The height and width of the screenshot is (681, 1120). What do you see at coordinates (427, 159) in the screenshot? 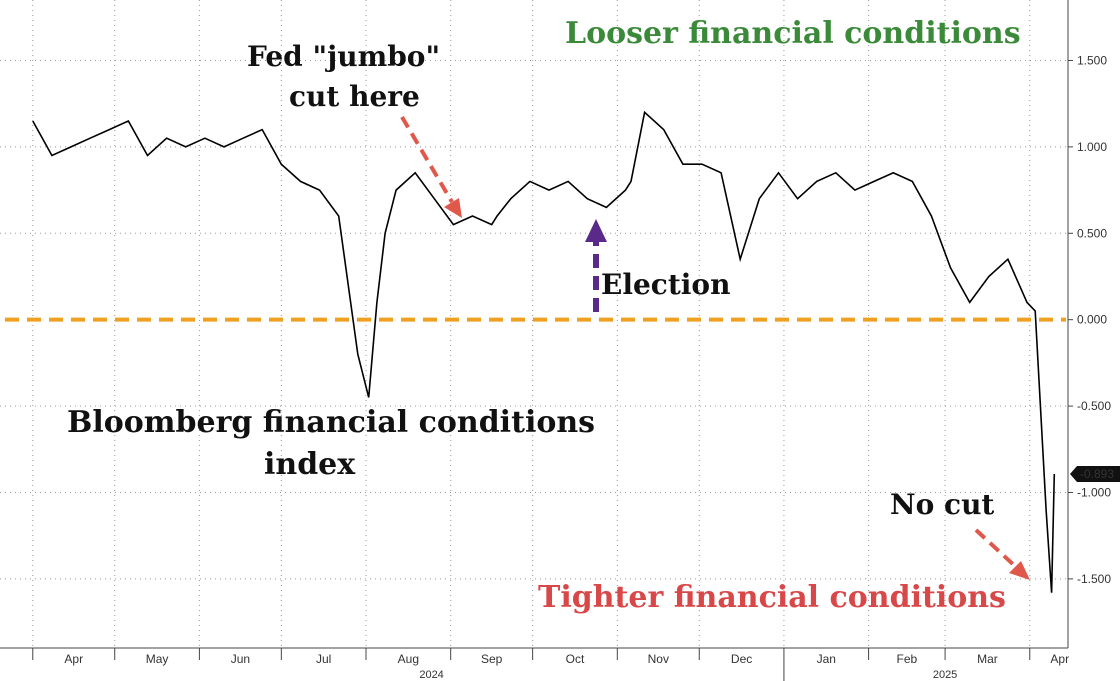
I see `fed-arrow-shaft` at bounding box center [427, 159].